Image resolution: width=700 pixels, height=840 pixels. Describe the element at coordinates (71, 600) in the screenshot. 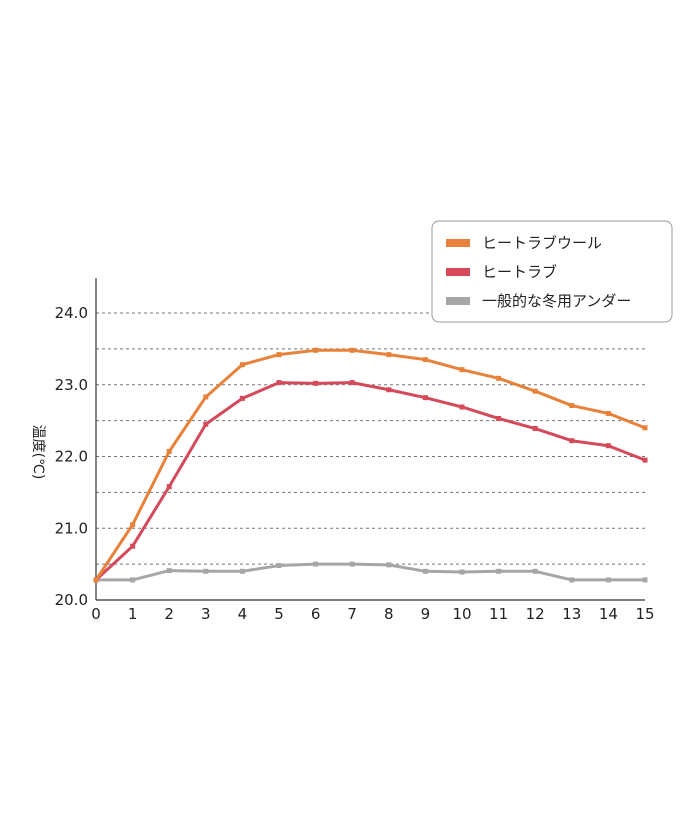

I see `y-tick-label: 20.0` at that location.